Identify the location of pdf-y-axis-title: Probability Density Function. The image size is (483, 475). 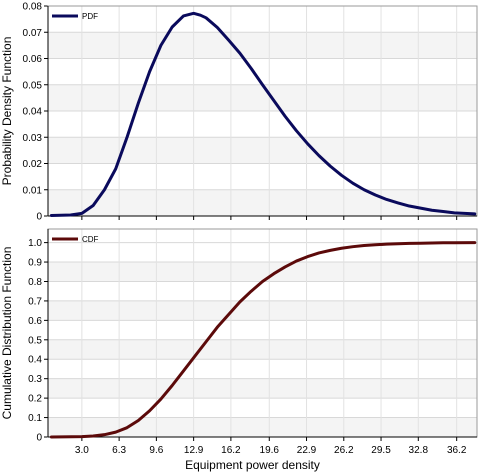
(7, 111).